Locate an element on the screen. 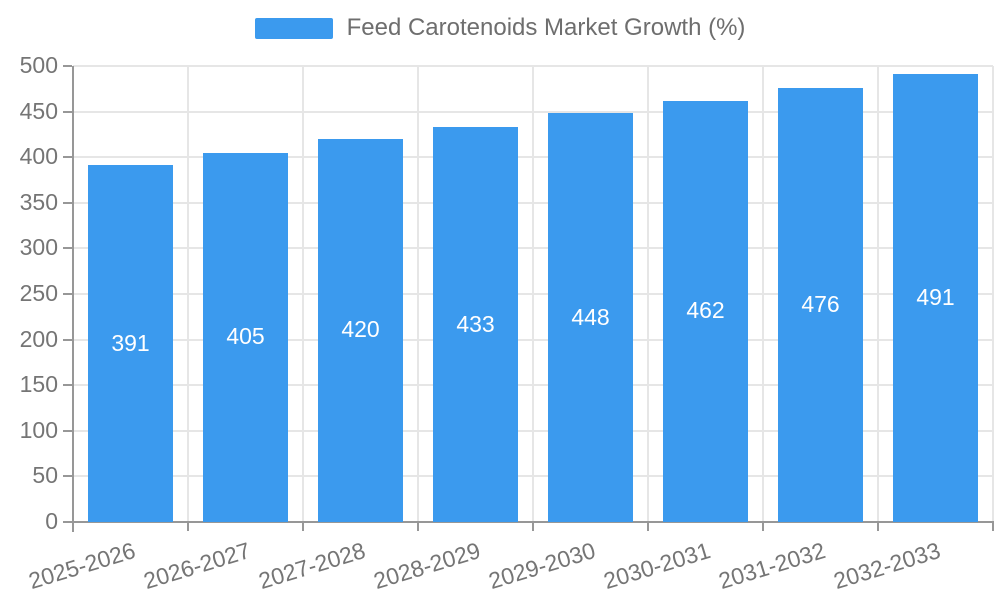 The height and width of the screenshot is (600, 1000). y-axis-tick-label: 500 is located at coordinates (38, 65).